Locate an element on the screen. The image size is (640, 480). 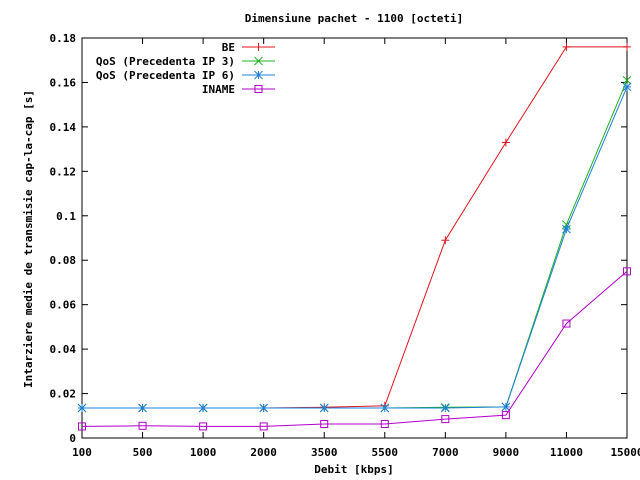
y-tick-label: 0.08 is located at coordinates (63, 260).